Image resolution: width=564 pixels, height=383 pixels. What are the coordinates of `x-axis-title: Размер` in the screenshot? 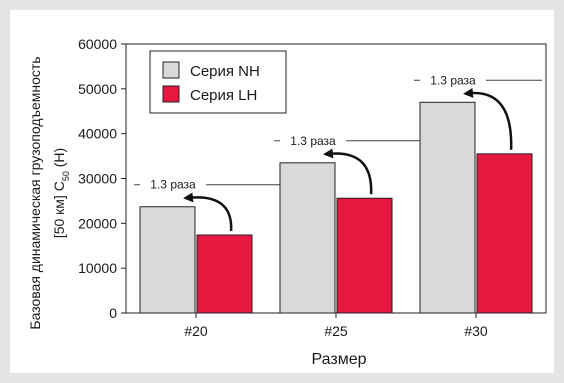 It's located at (339, 359).